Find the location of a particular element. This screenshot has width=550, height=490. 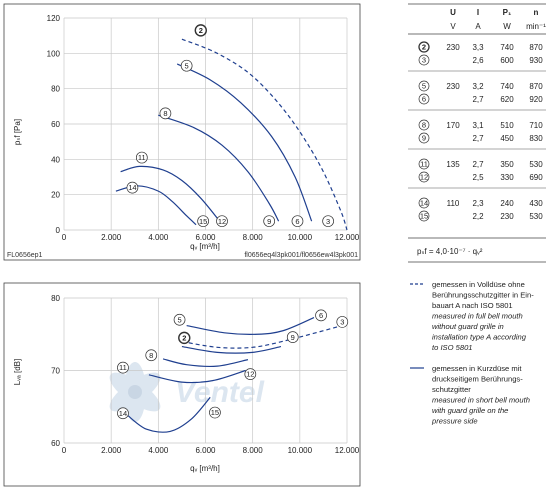

curve-marker-12: 12 is located at coordinates (250, 374).